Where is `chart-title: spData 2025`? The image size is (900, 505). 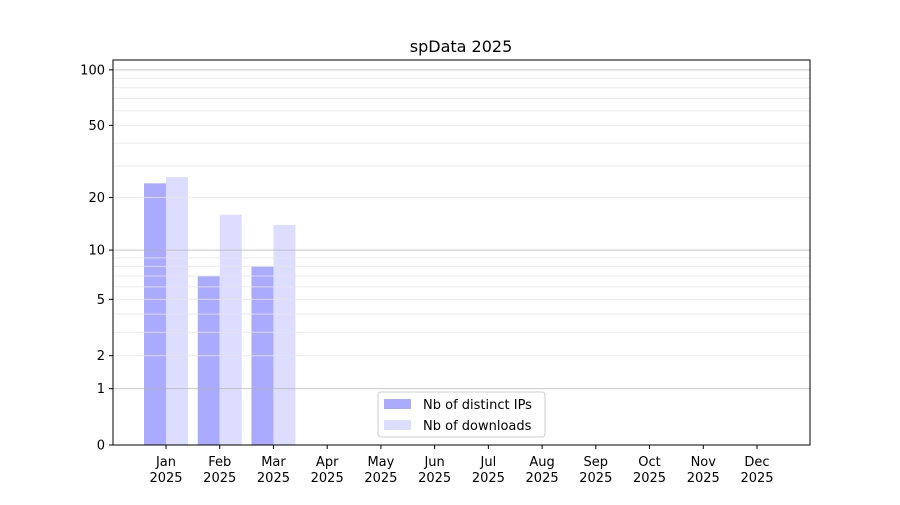
chart-title: spData 2025 is located at coordinates (461, 46).